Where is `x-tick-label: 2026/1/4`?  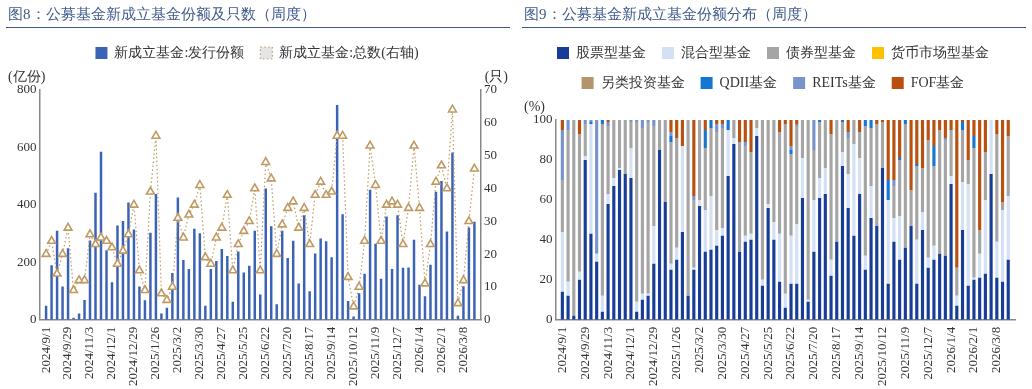 x-tick-label: 2026/1/4 is located at coordinates (418, 350).